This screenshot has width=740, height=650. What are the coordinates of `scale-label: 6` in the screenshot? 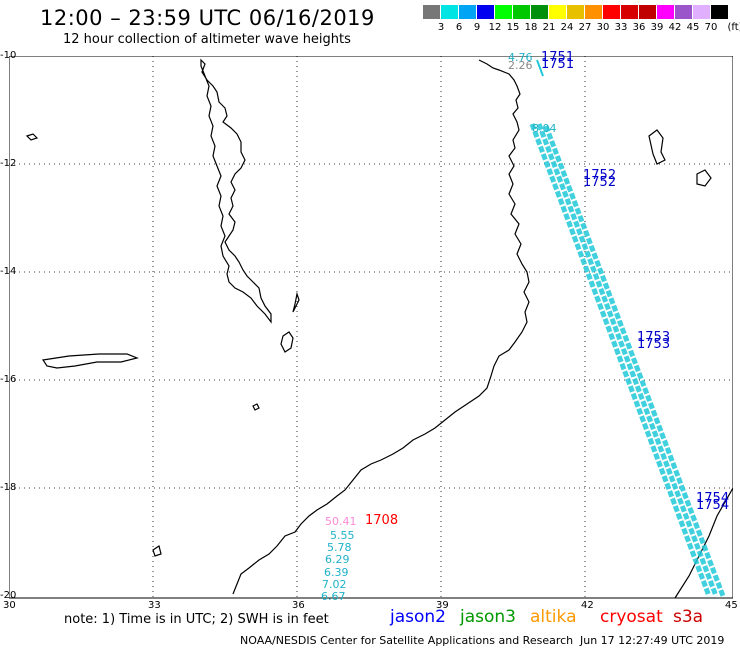 It's located at (459, 27).